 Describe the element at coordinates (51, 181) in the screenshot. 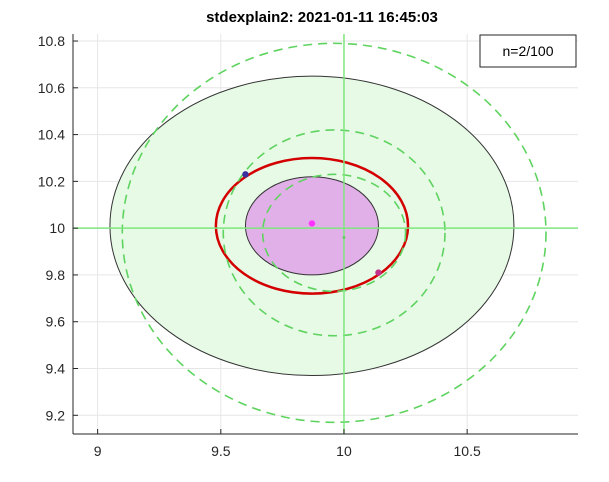

I see `y-tick-label: 10.2` at that location.